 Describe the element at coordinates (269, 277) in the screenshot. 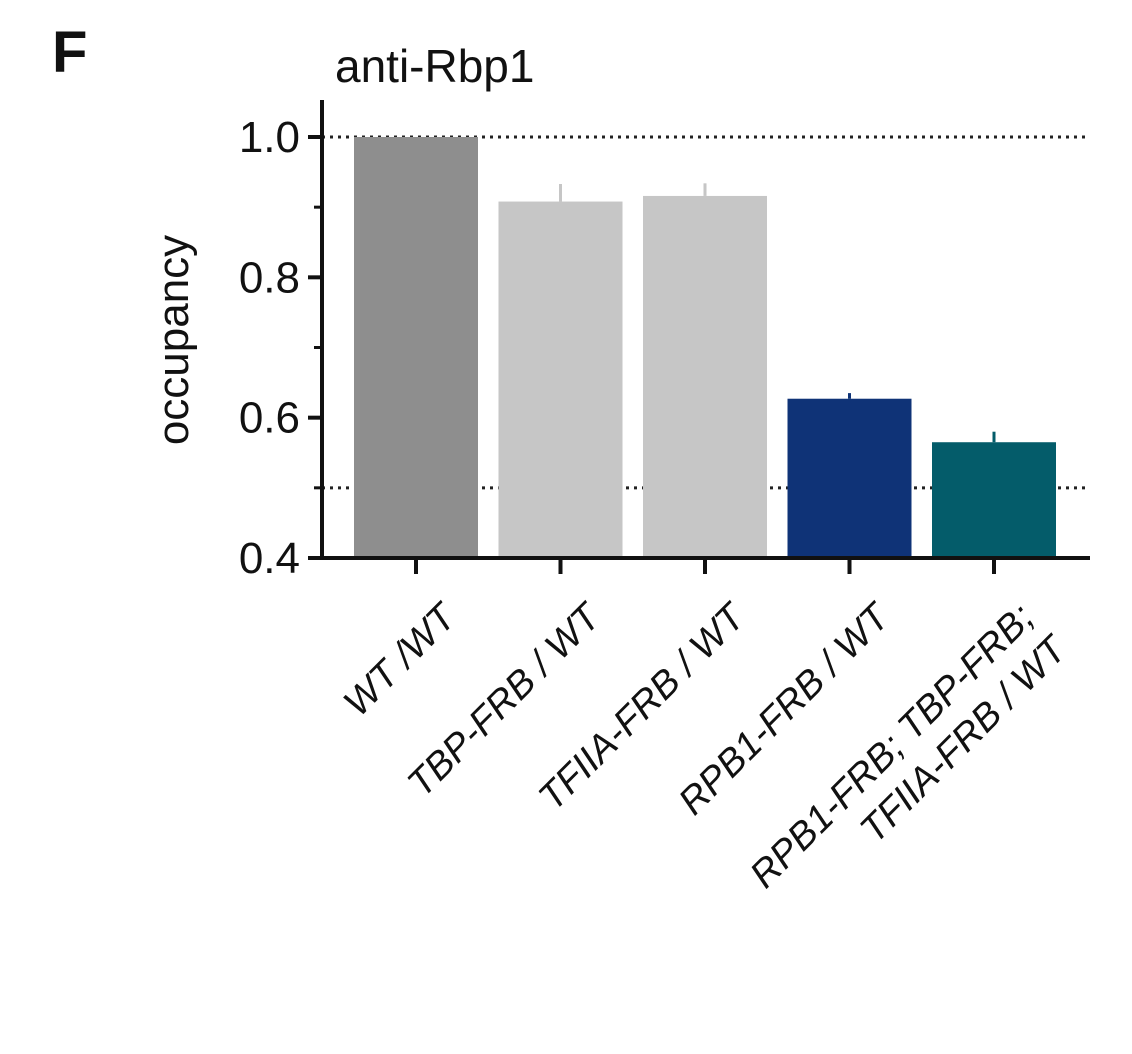

I see `y-tick-label-2: 0.8` at that location.